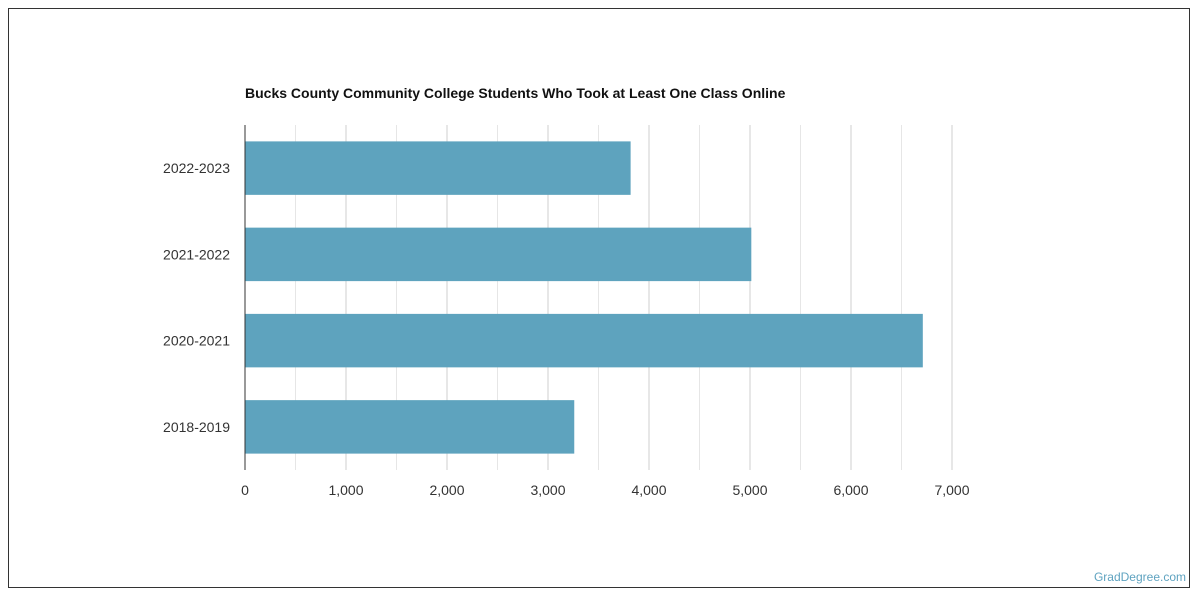 This screenshot has width=1200, height=600. Describe the element at coordinates (605, 490) in the screenshot. I see `x-tick-labels: 0 1,000 2,000 3,000 4,000 5,000 6,000 7,000` at that location.